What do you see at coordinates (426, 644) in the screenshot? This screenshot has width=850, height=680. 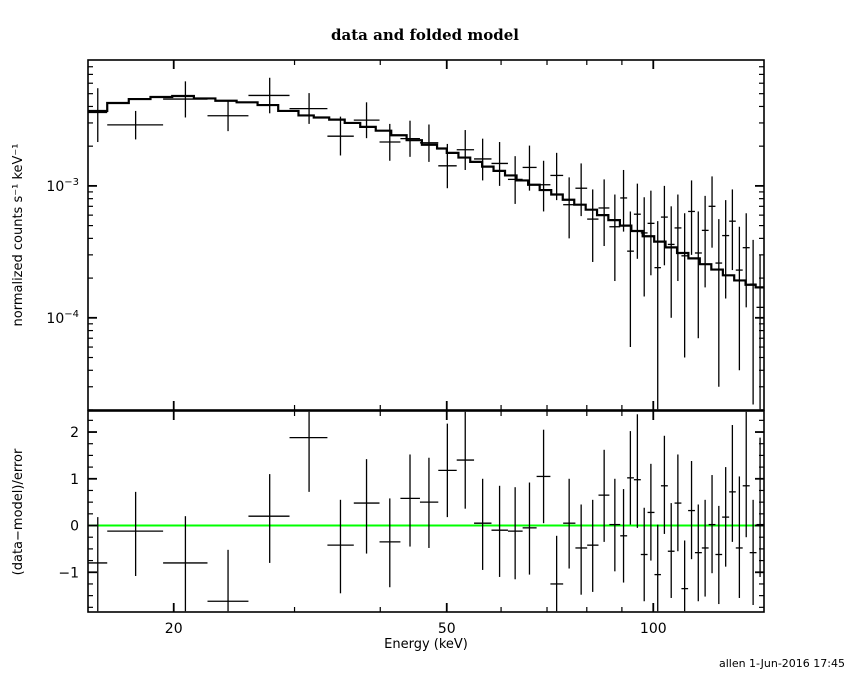 I see `x-axis-label: Energy (keV)` at bounding box center [426, 644].